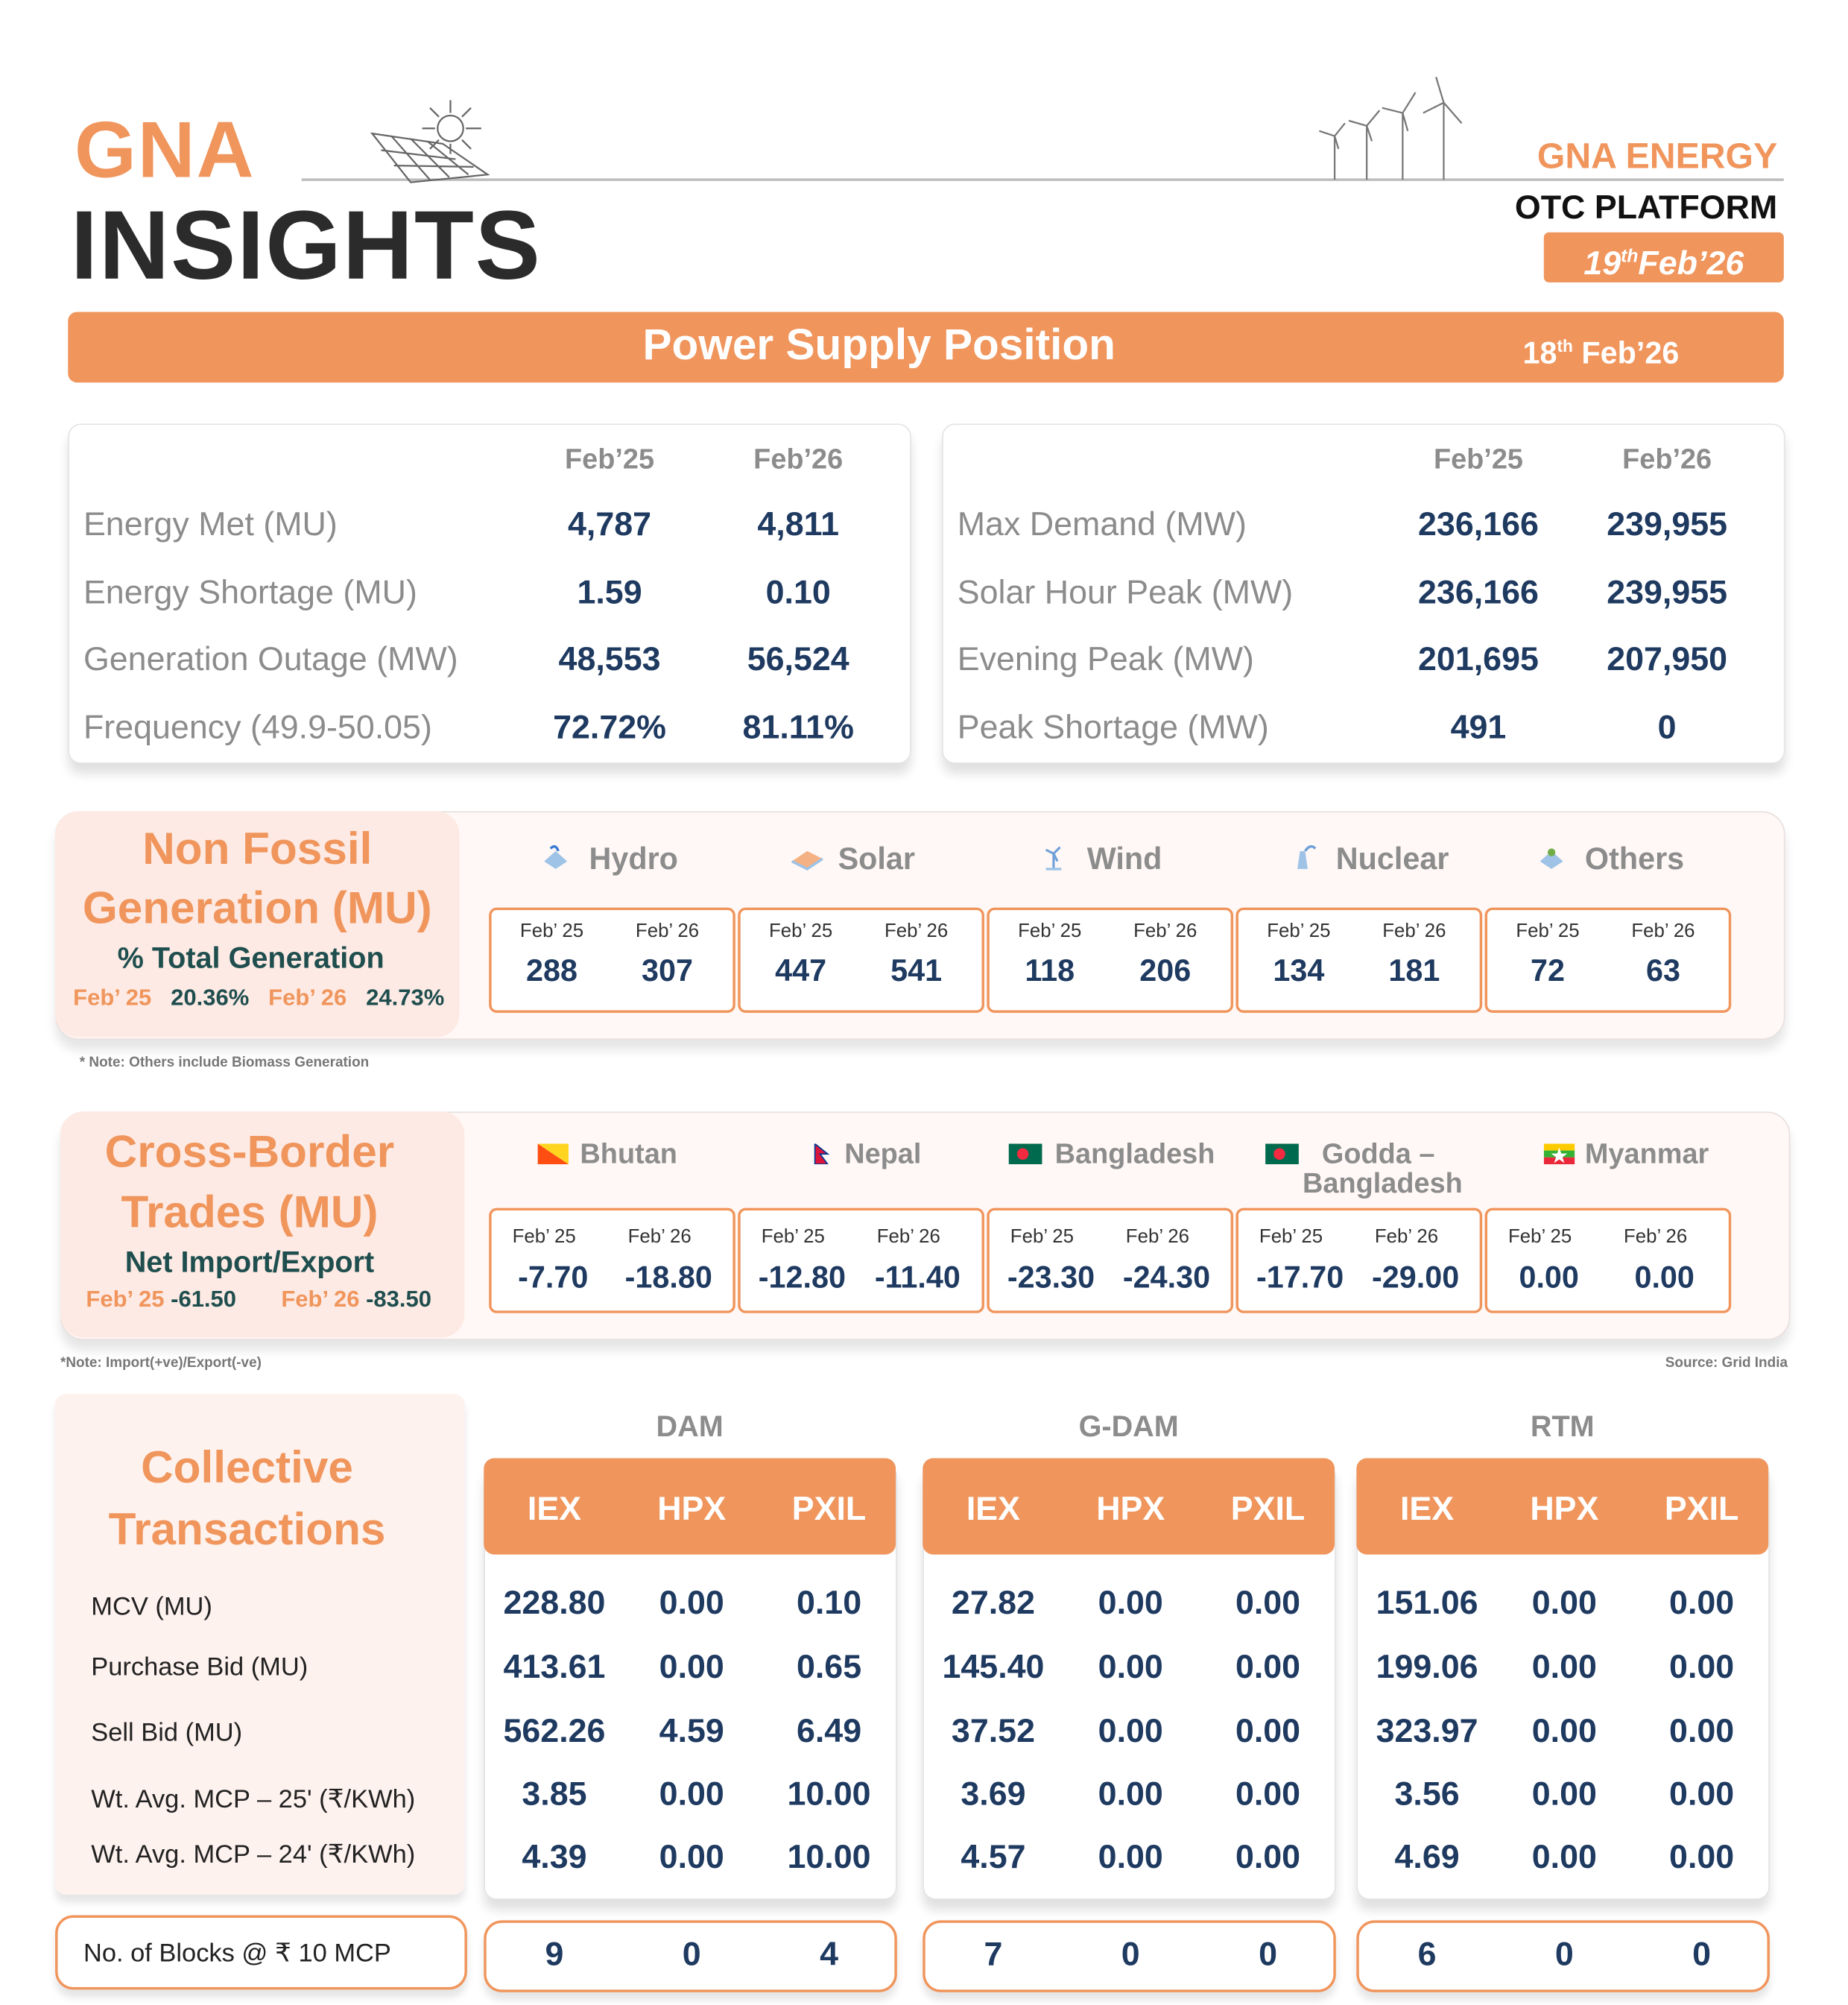 Image resolution: width=1848 pixels, height=2005 pixels. Describe the element at coordinates (1427, 1856) in the screenshot. I see `market-value: 4.69` at that location.